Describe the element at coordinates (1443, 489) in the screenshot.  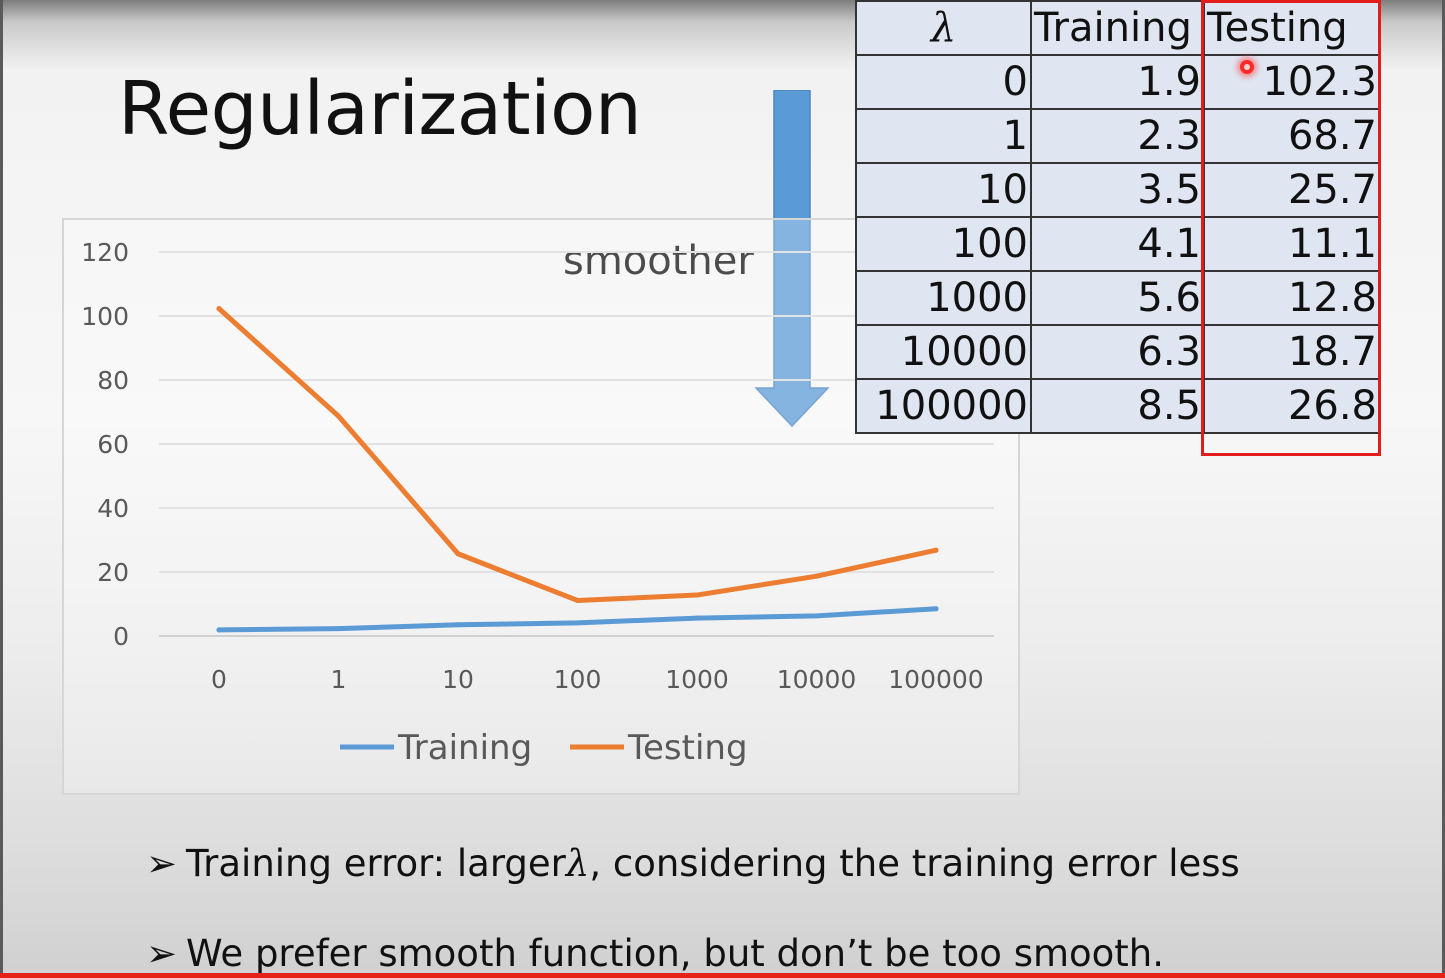
I see `slide-right-edge` at that location.